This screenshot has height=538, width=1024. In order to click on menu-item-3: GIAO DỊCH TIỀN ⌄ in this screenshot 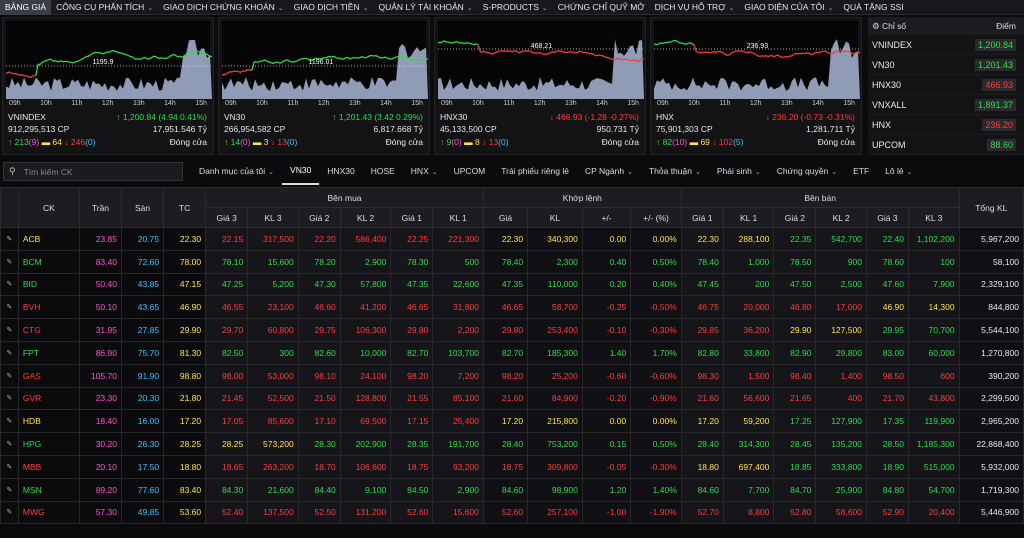, I will do `click(331, 7)`.